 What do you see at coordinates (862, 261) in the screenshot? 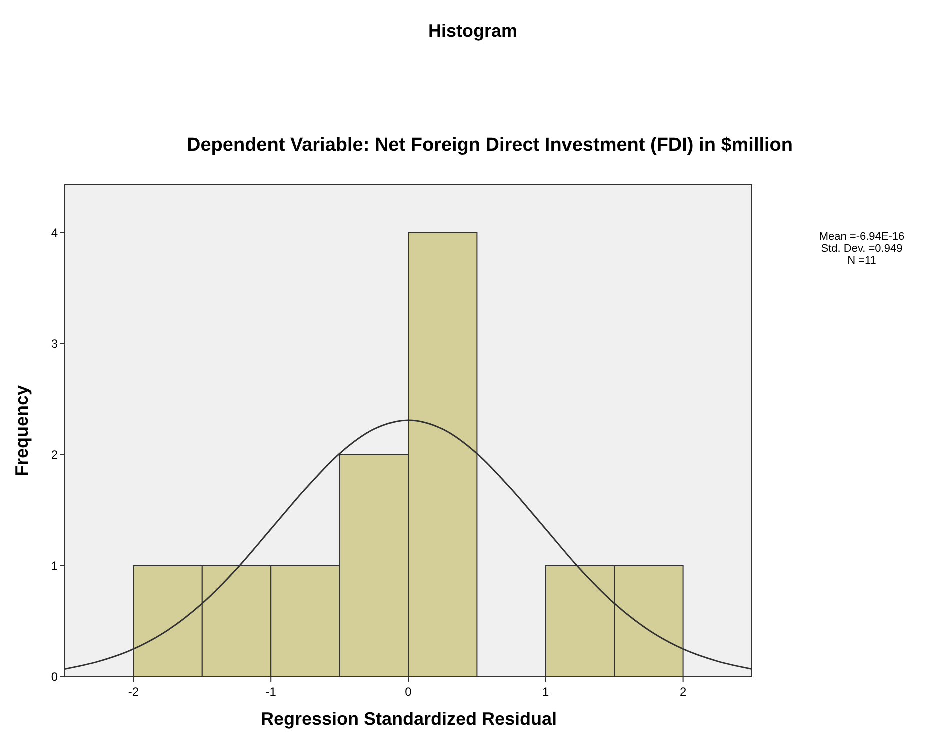
I see `text: N =11` at bounding box center [862, 261].